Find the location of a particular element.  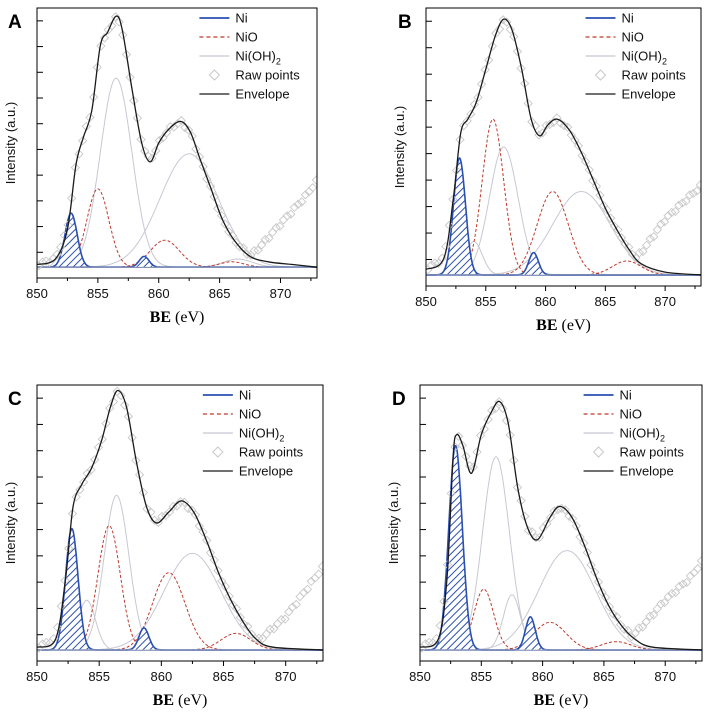

x-tick-label: 860 is located at coordinates (159, 293).